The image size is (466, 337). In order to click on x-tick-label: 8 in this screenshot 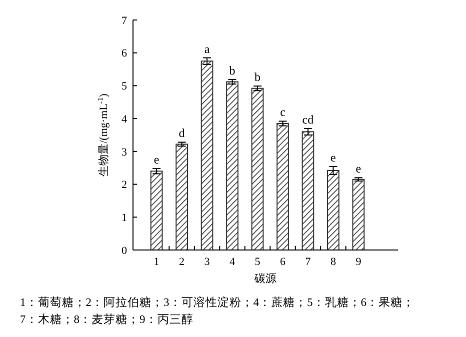, I will do `click(333, 262)`.